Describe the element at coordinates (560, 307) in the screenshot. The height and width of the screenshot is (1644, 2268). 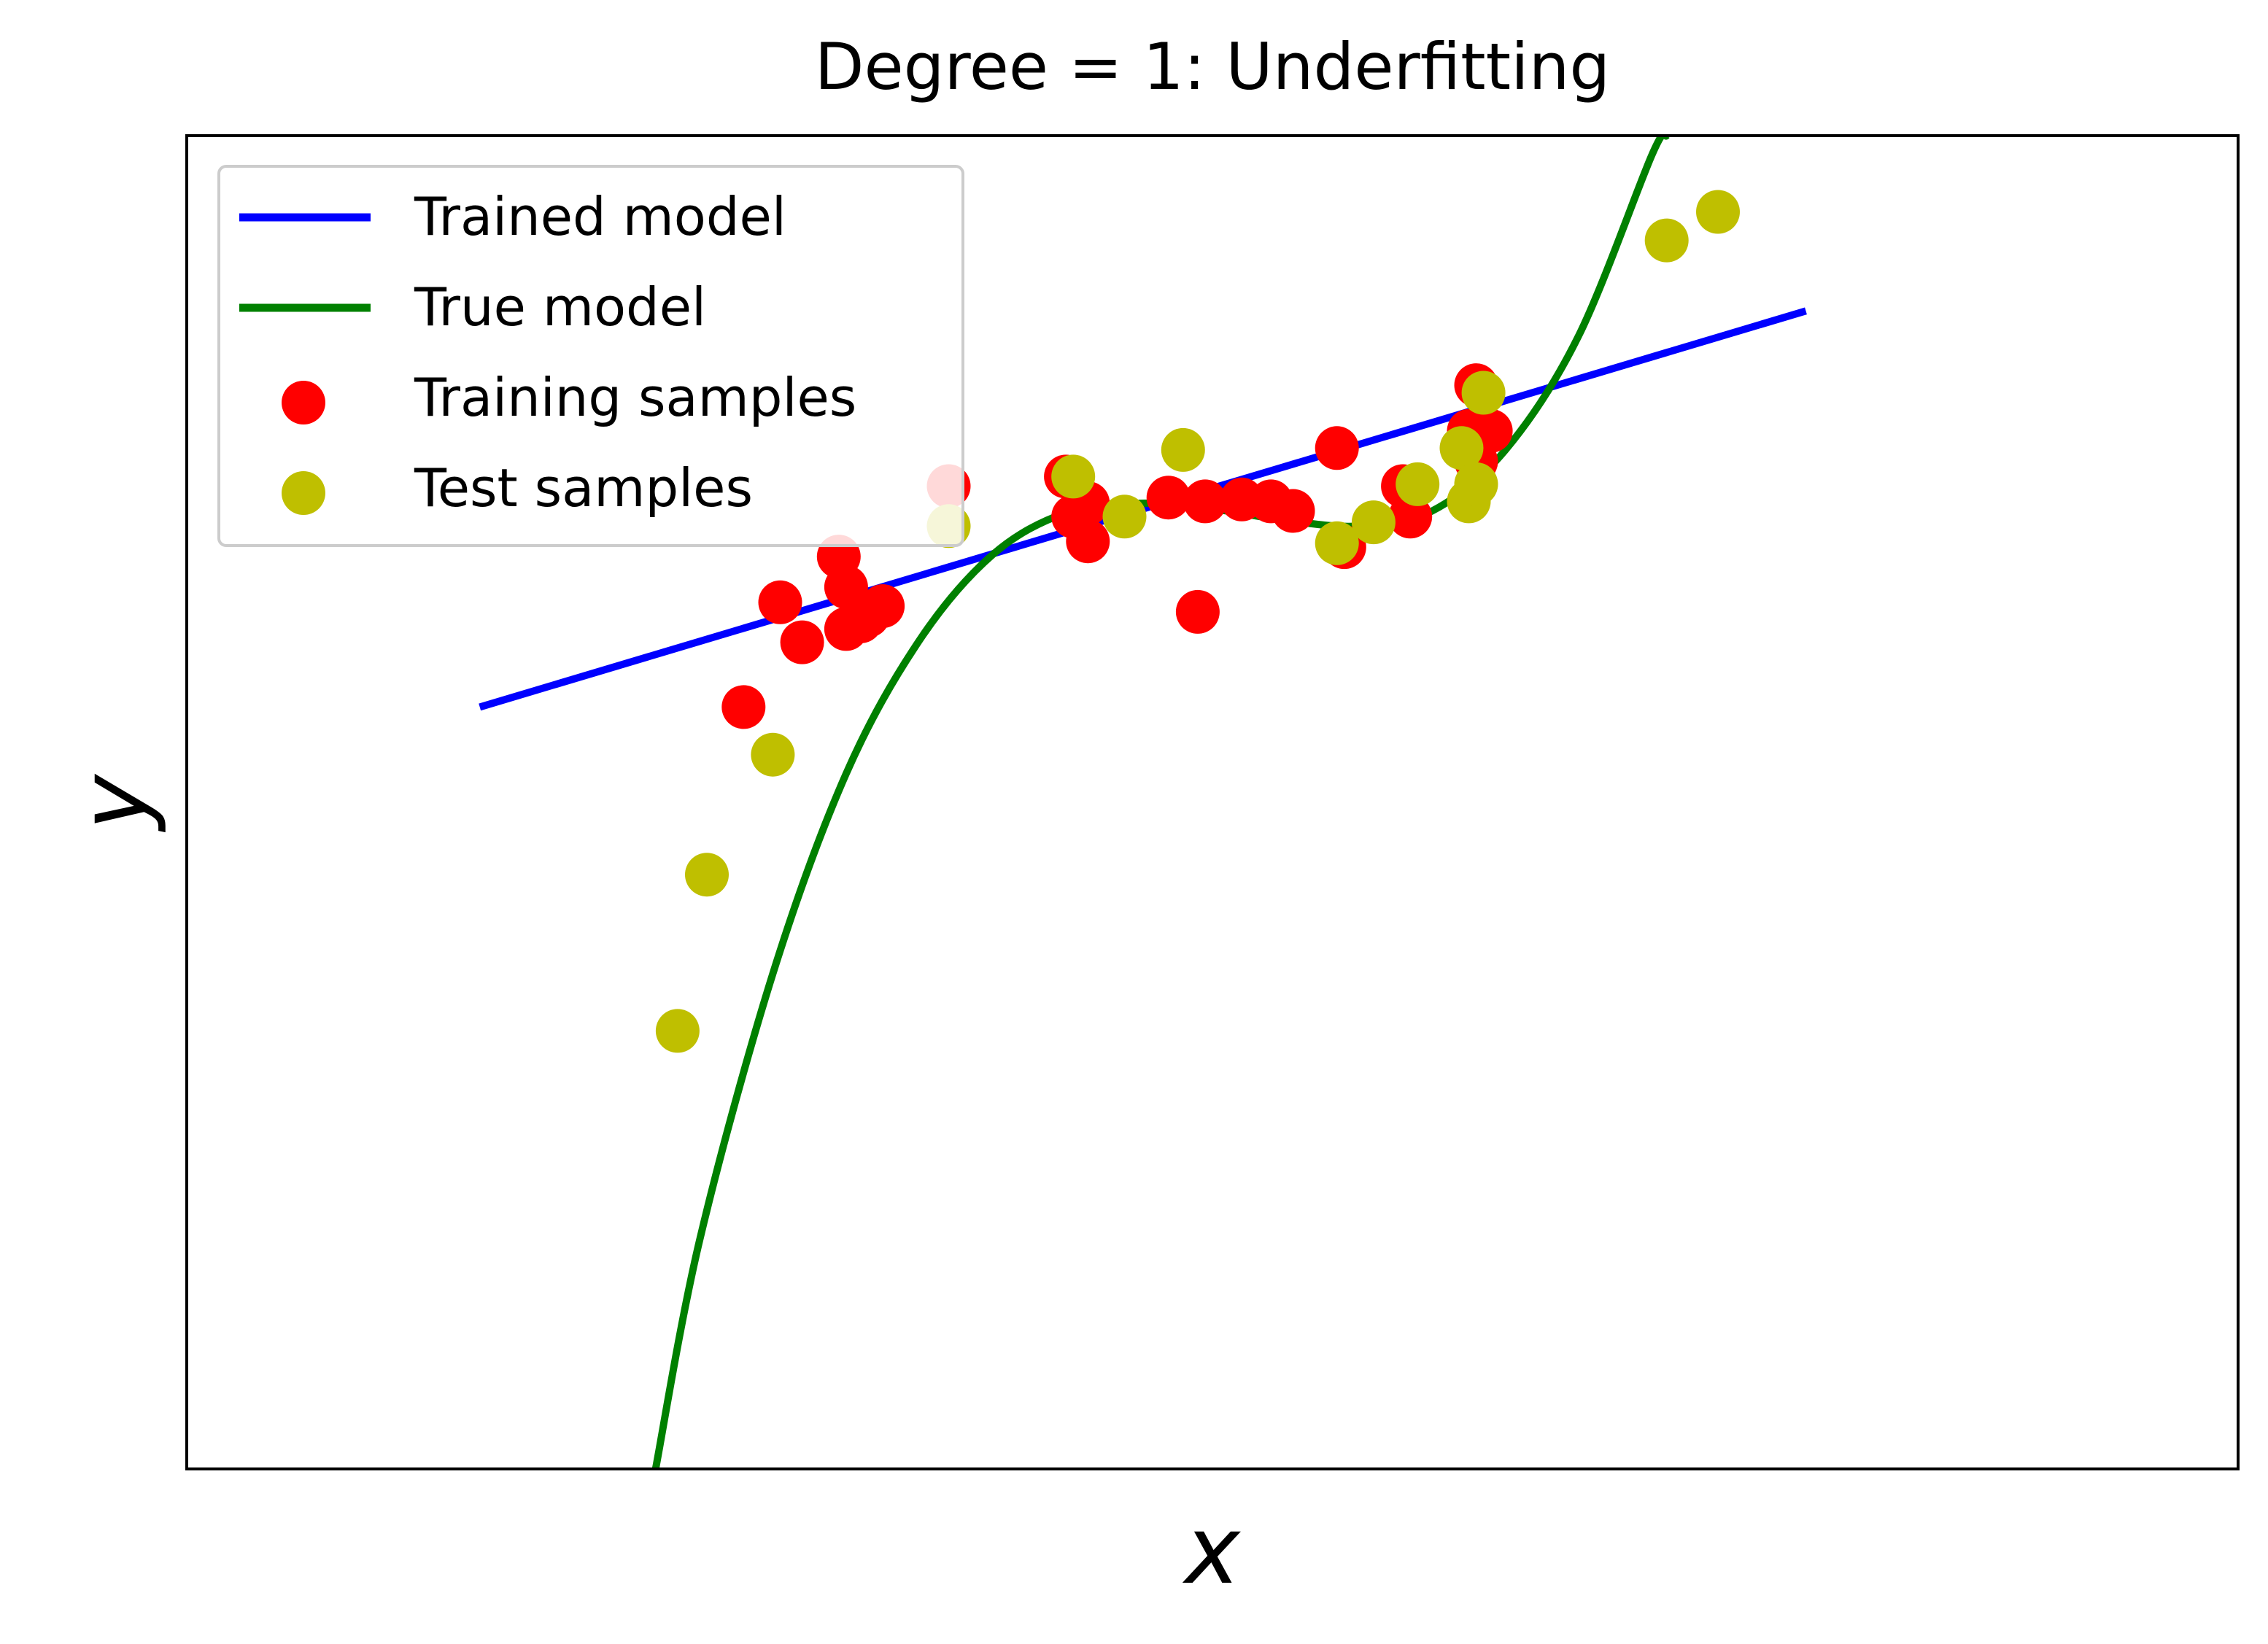
I see `legend-true-model-label: True model` at that location.